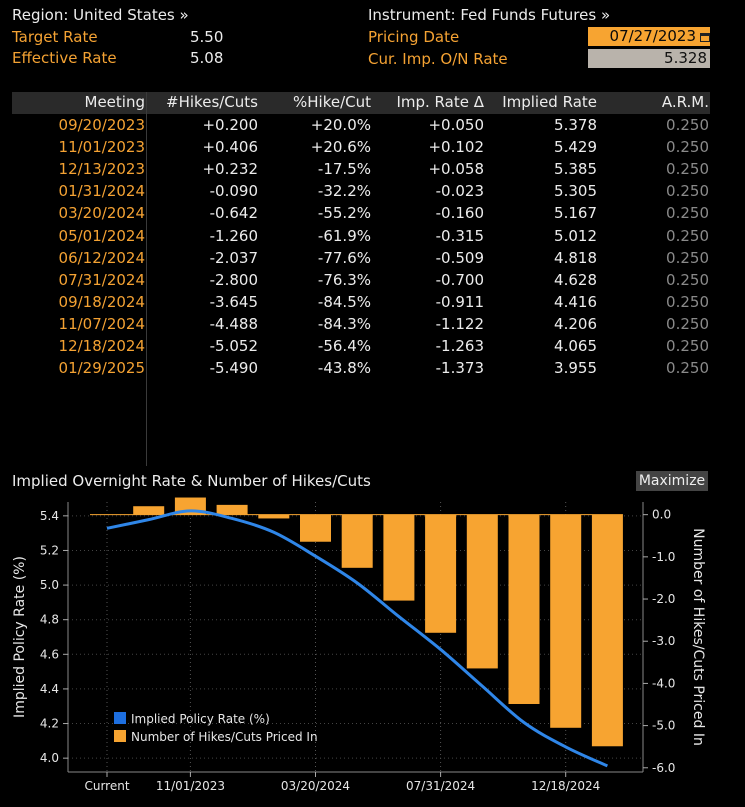 The width and height of the screenshot is (745, 807). I want to click on cell-pct-hike-cut: -55.2%, so click(344, 213).